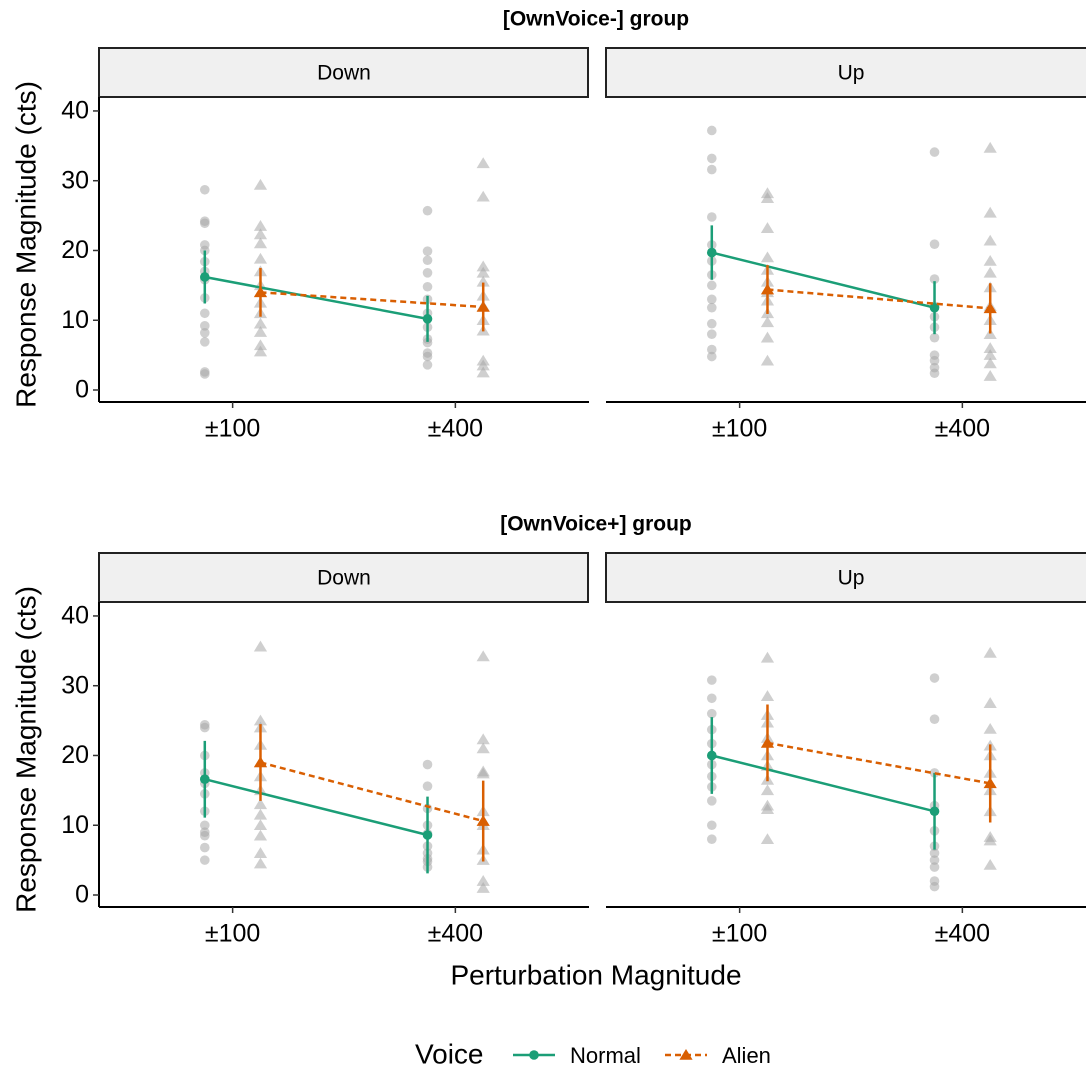  Describe the element at coordinates (746, 1055) in the screenshot. I see `legend-label: Alien` at that location.